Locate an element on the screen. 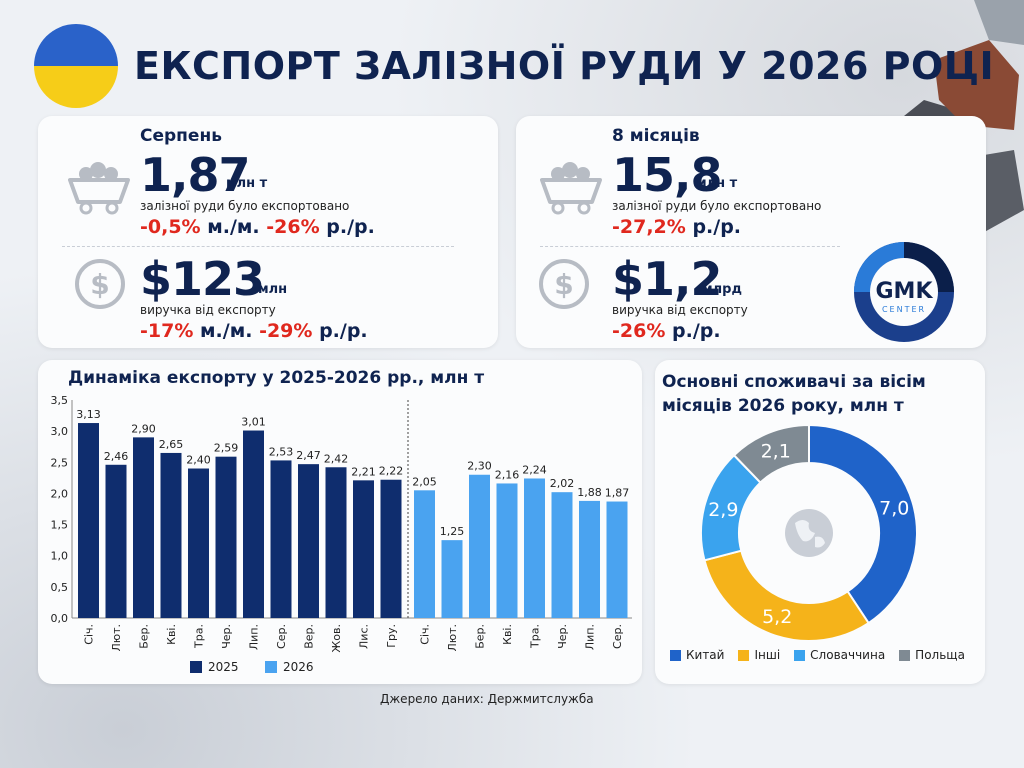 The image size is (1024, 768). donut-legend-item: Словаччина is located at coordinates (839, 655).